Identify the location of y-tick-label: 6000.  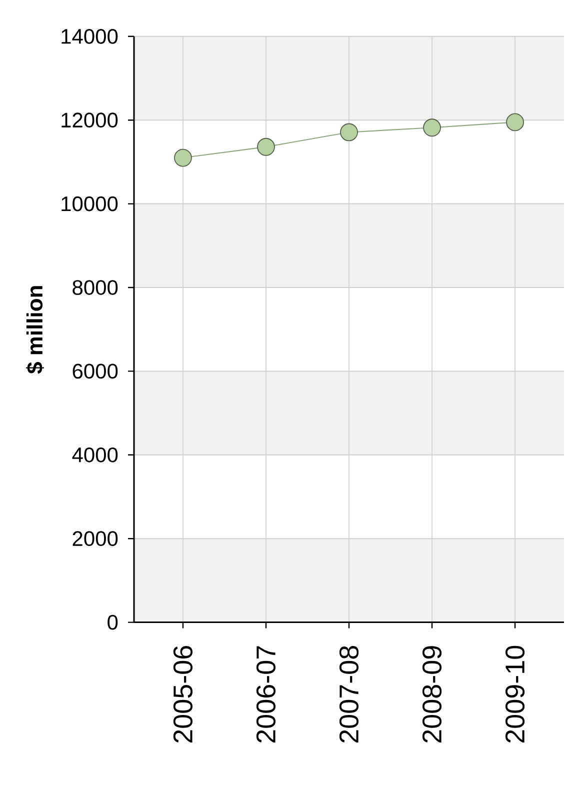
(95, 371).